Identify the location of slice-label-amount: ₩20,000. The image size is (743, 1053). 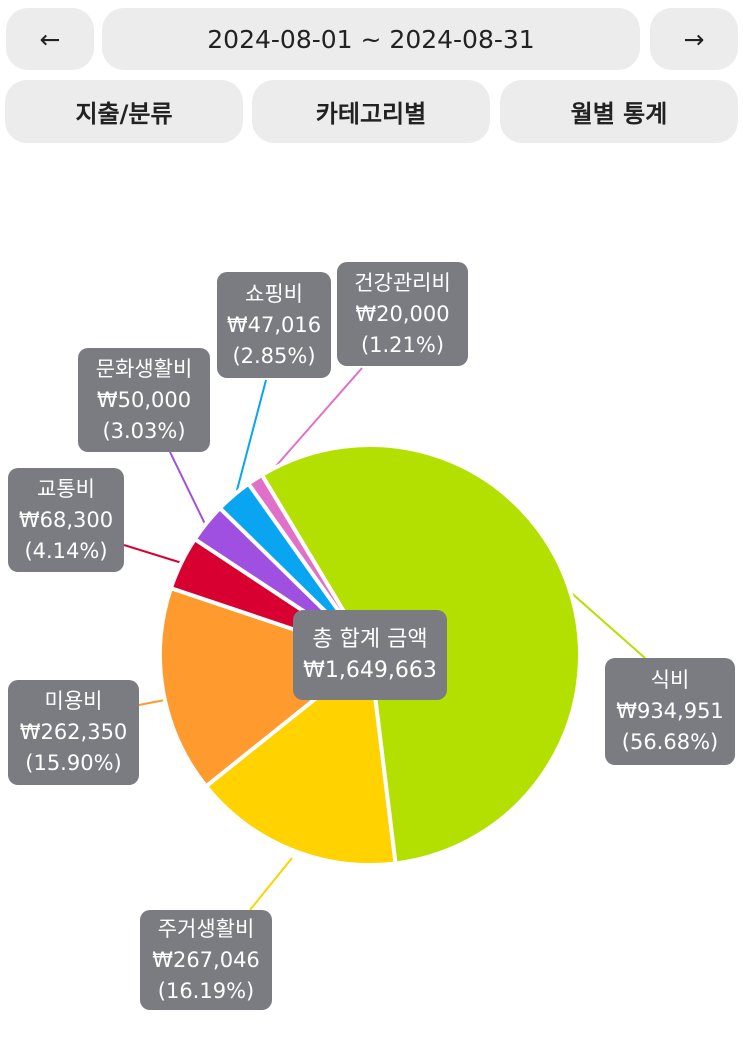
(402, 313).